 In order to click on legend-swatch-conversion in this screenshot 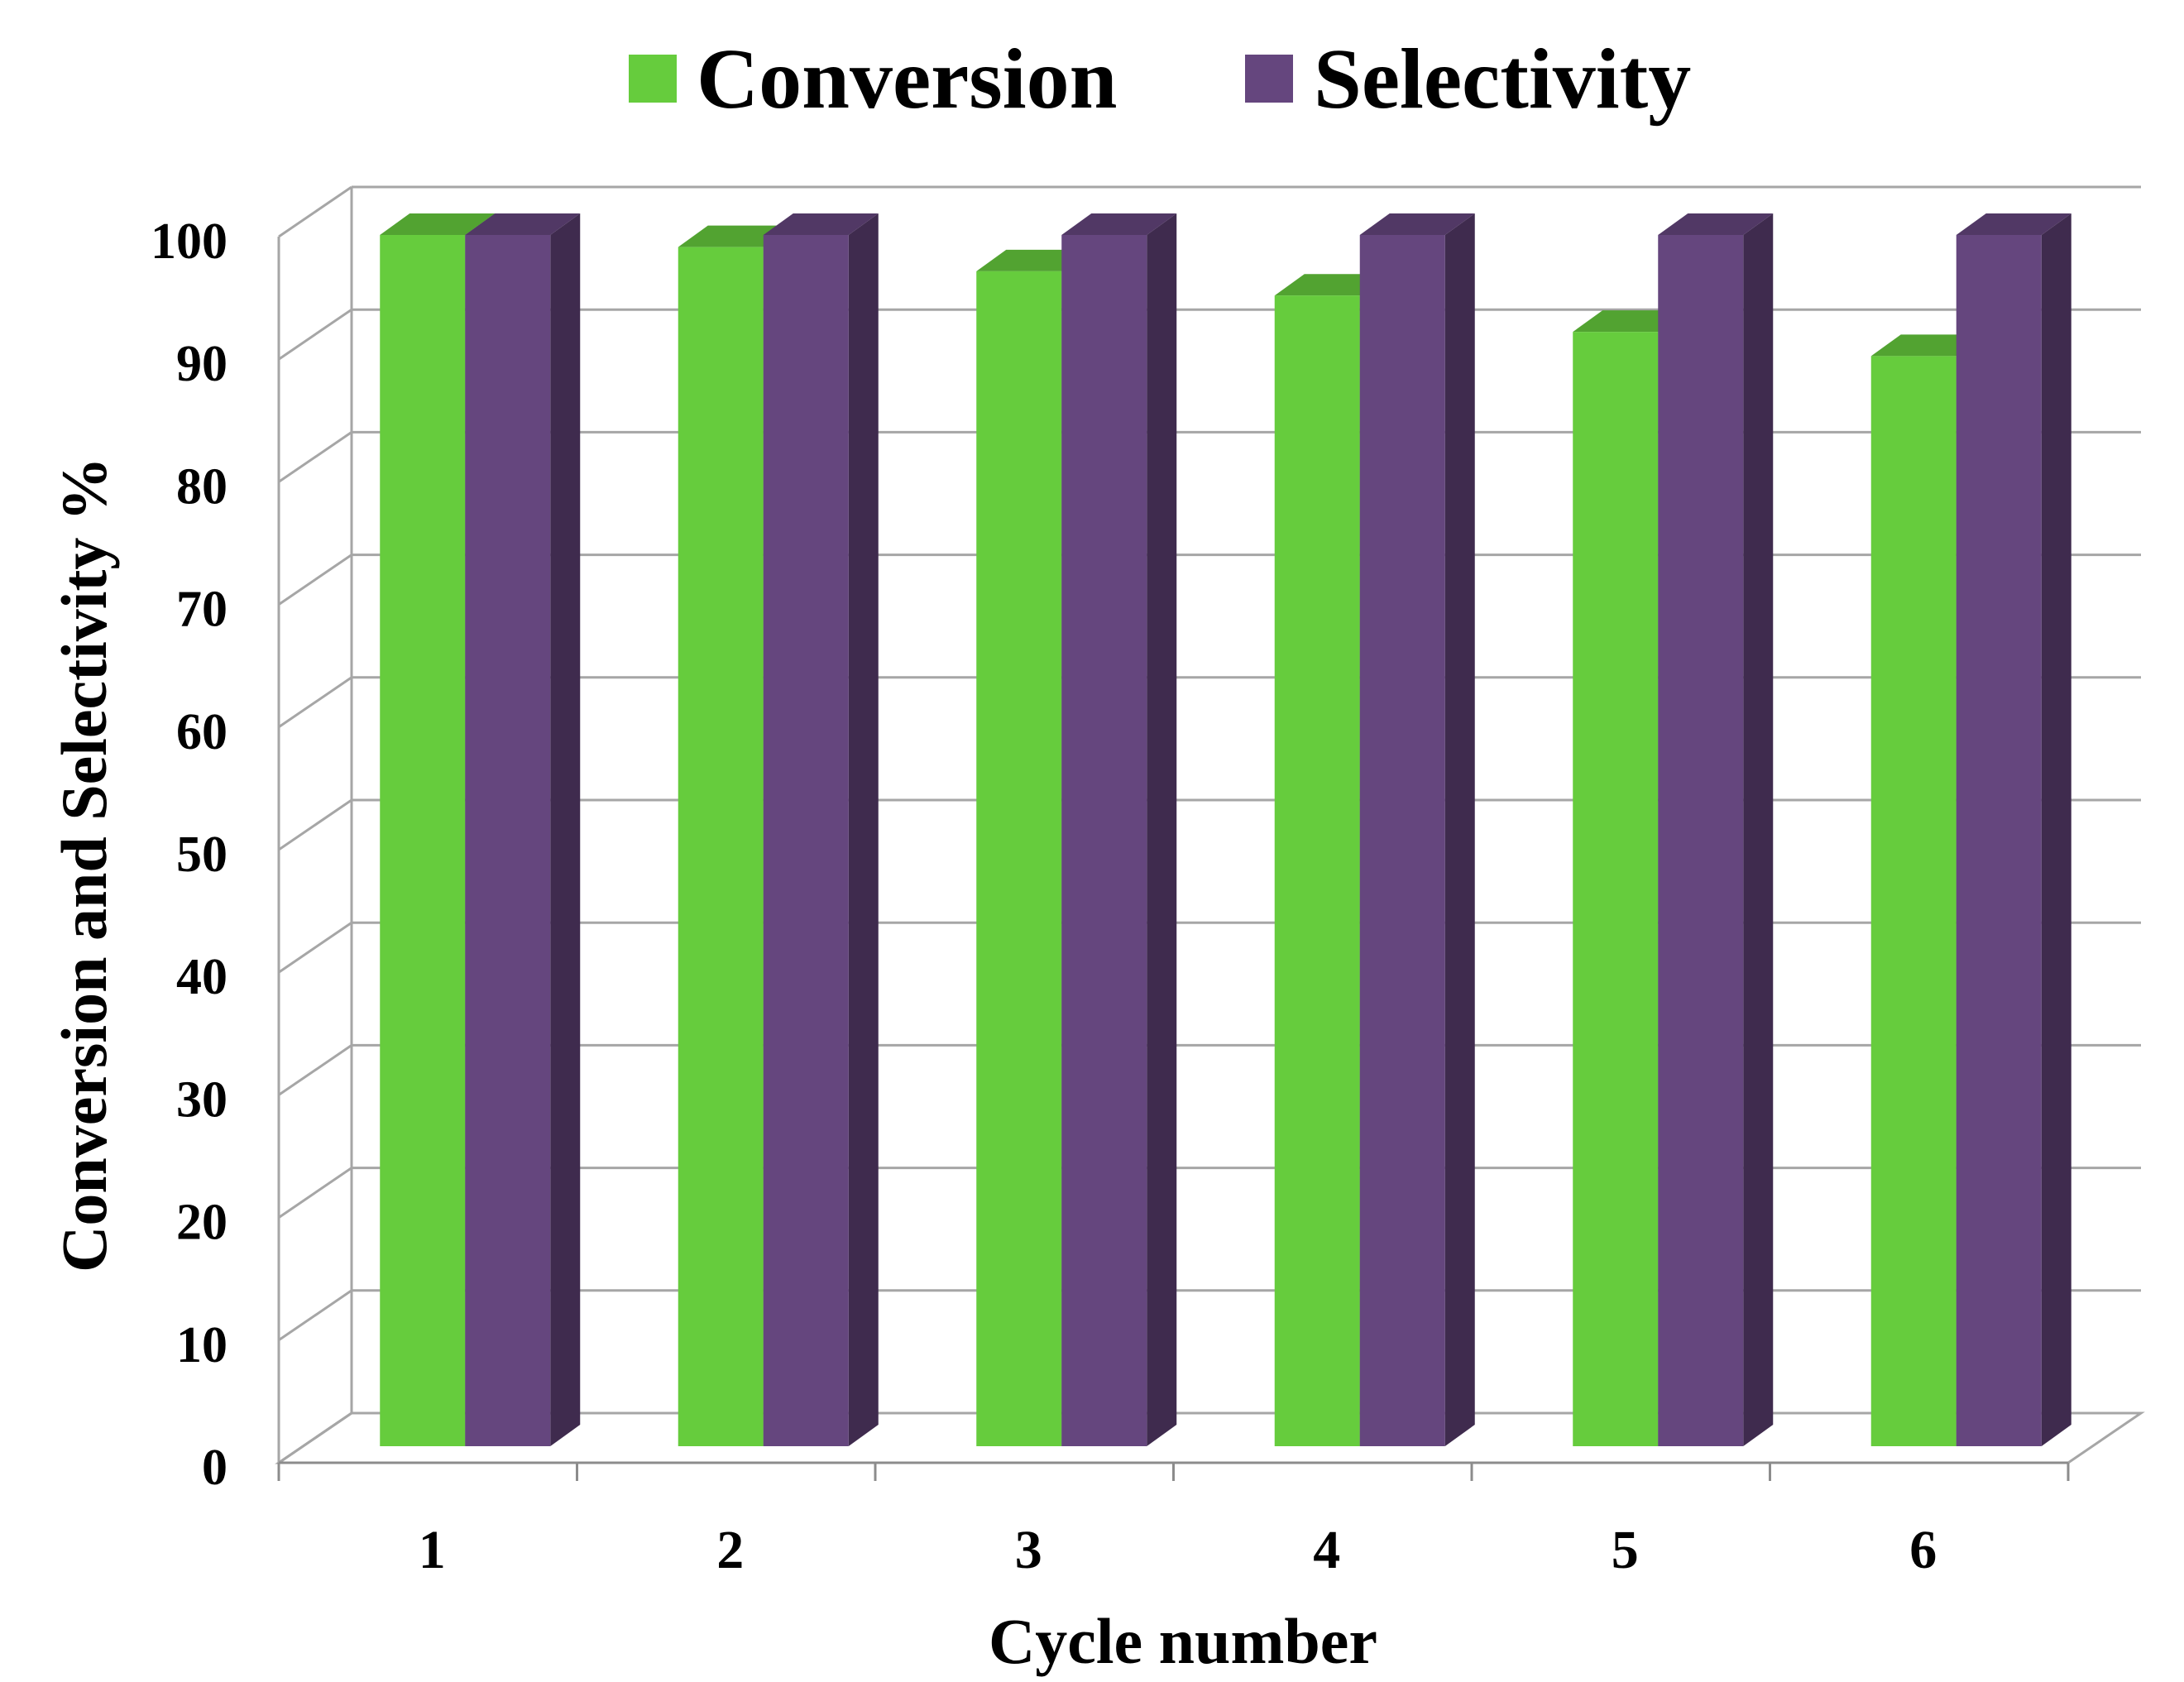, I will do `click(653, 79)`.